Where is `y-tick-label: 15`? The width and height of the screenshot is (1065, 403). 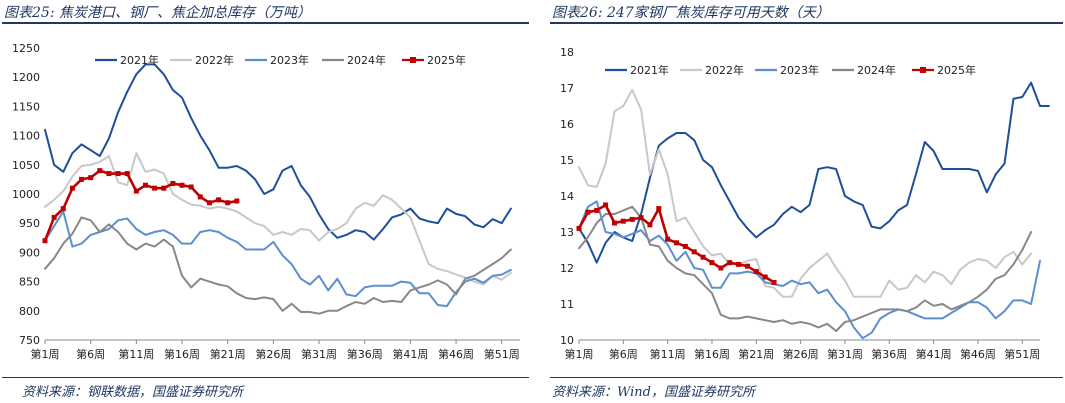 y-tick-label: 15 is located at coordinates (567, 160).